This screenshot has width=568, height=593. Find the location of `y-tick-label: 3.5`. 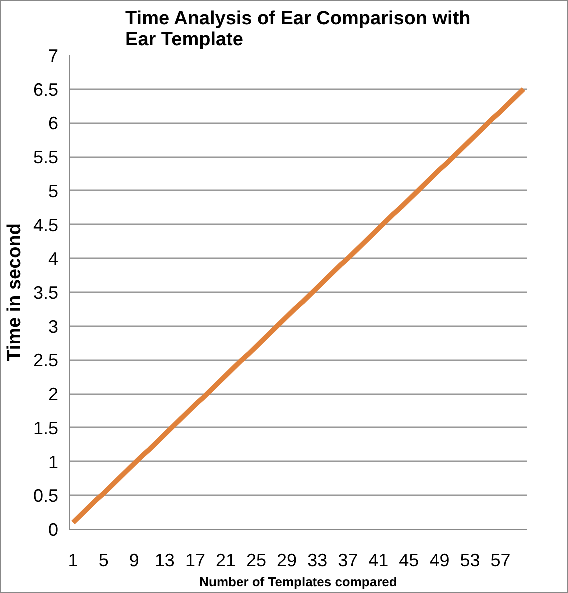

y-tick-label: 3.5 is located at coordinates (46, 293).